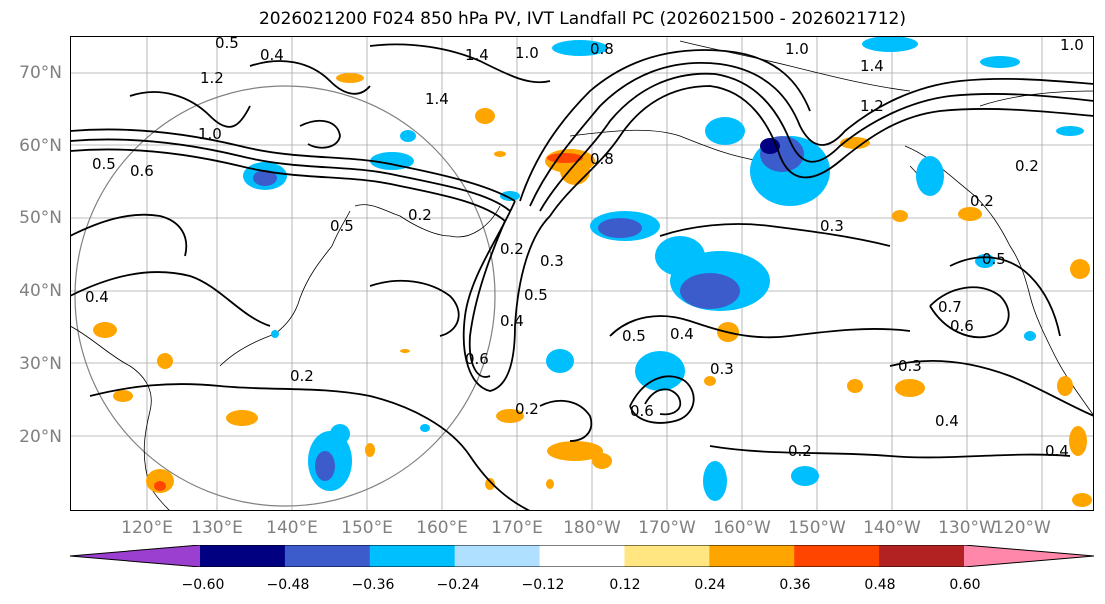  I want to click on lat-label: 40°N, so click(40, 291).